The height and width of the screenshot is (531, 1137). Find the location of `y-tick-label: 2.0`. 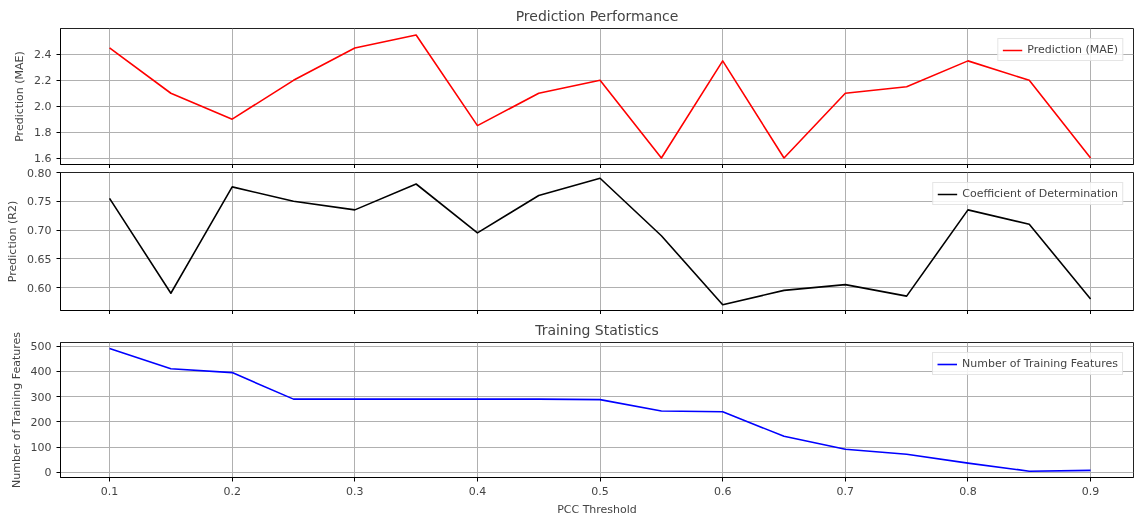

y-tick-label: 2.0 is located at coordinates (43, 107).